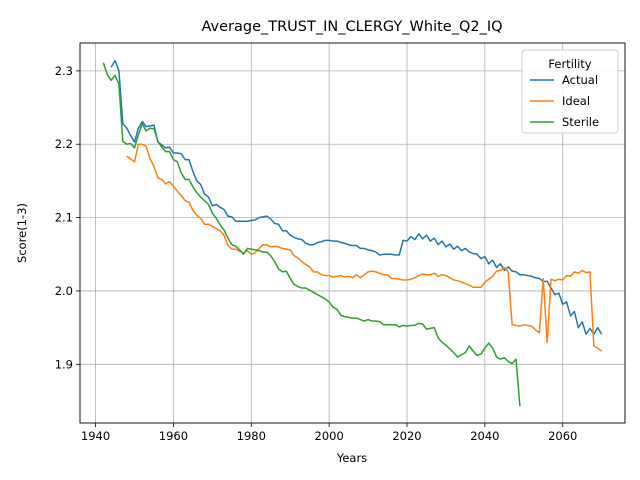 The image size is (640, 480). Describe the element at coordinates (580, 122) in the screenshot. I see `legend-label-sterile: Sterile` at that location.